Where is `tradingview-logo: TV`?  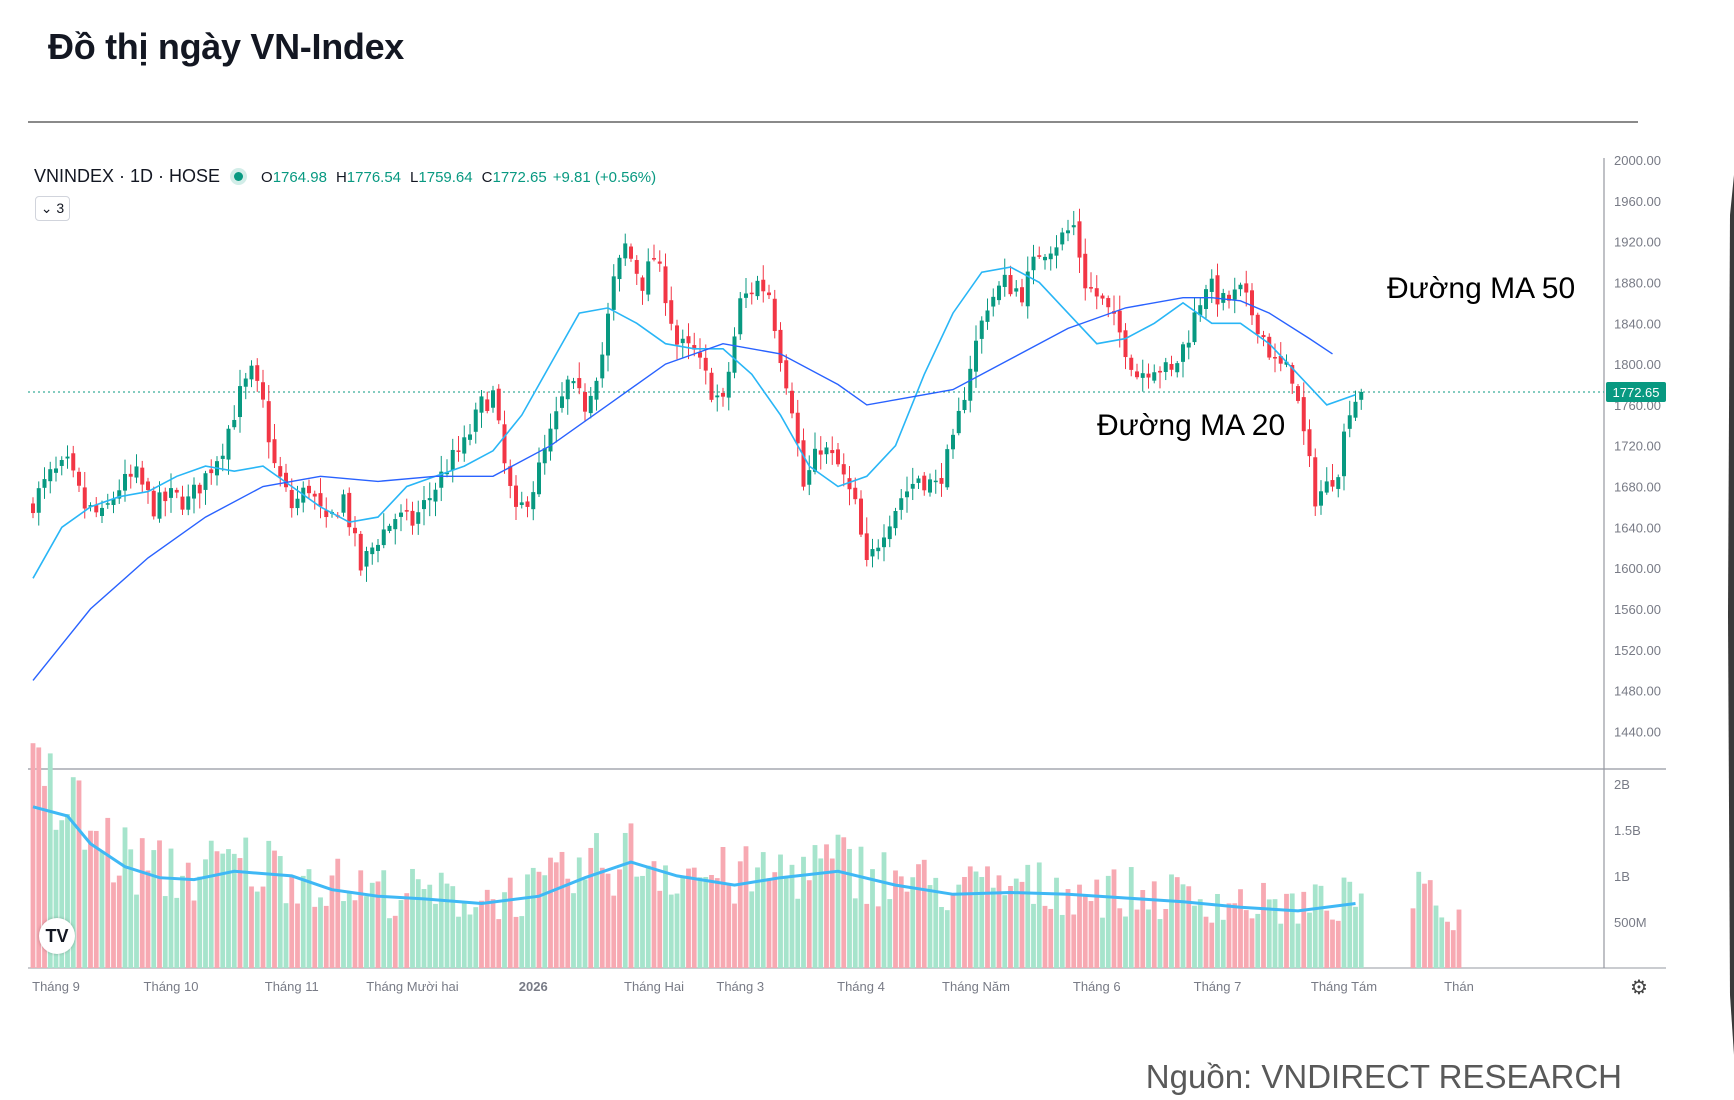
tradingview-logo: TV is located at coordinates (57, 936).